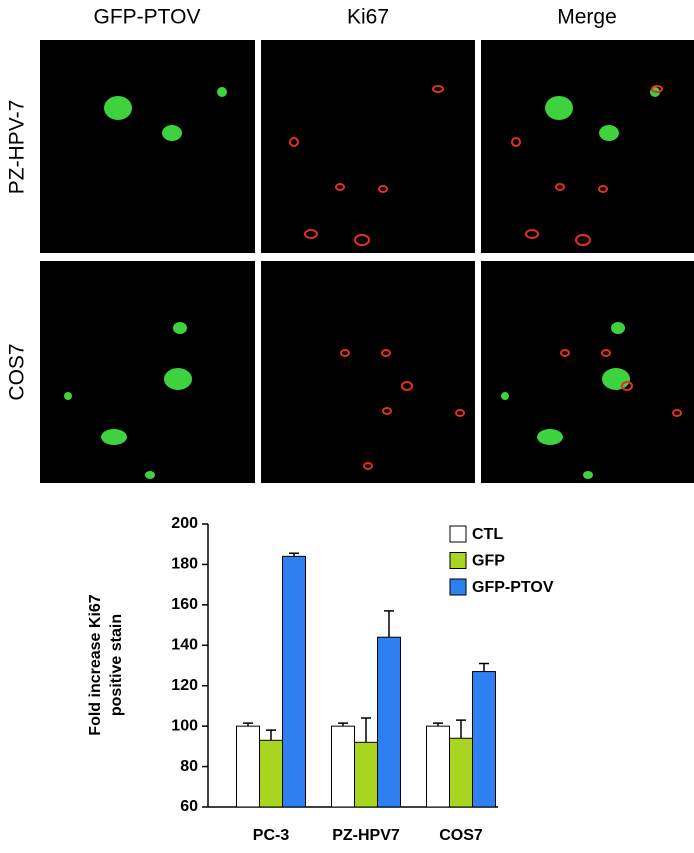  Describe the element at coordinates (271, 835) in the screenshot. I see `x-tick-label: PC-3` at that location.